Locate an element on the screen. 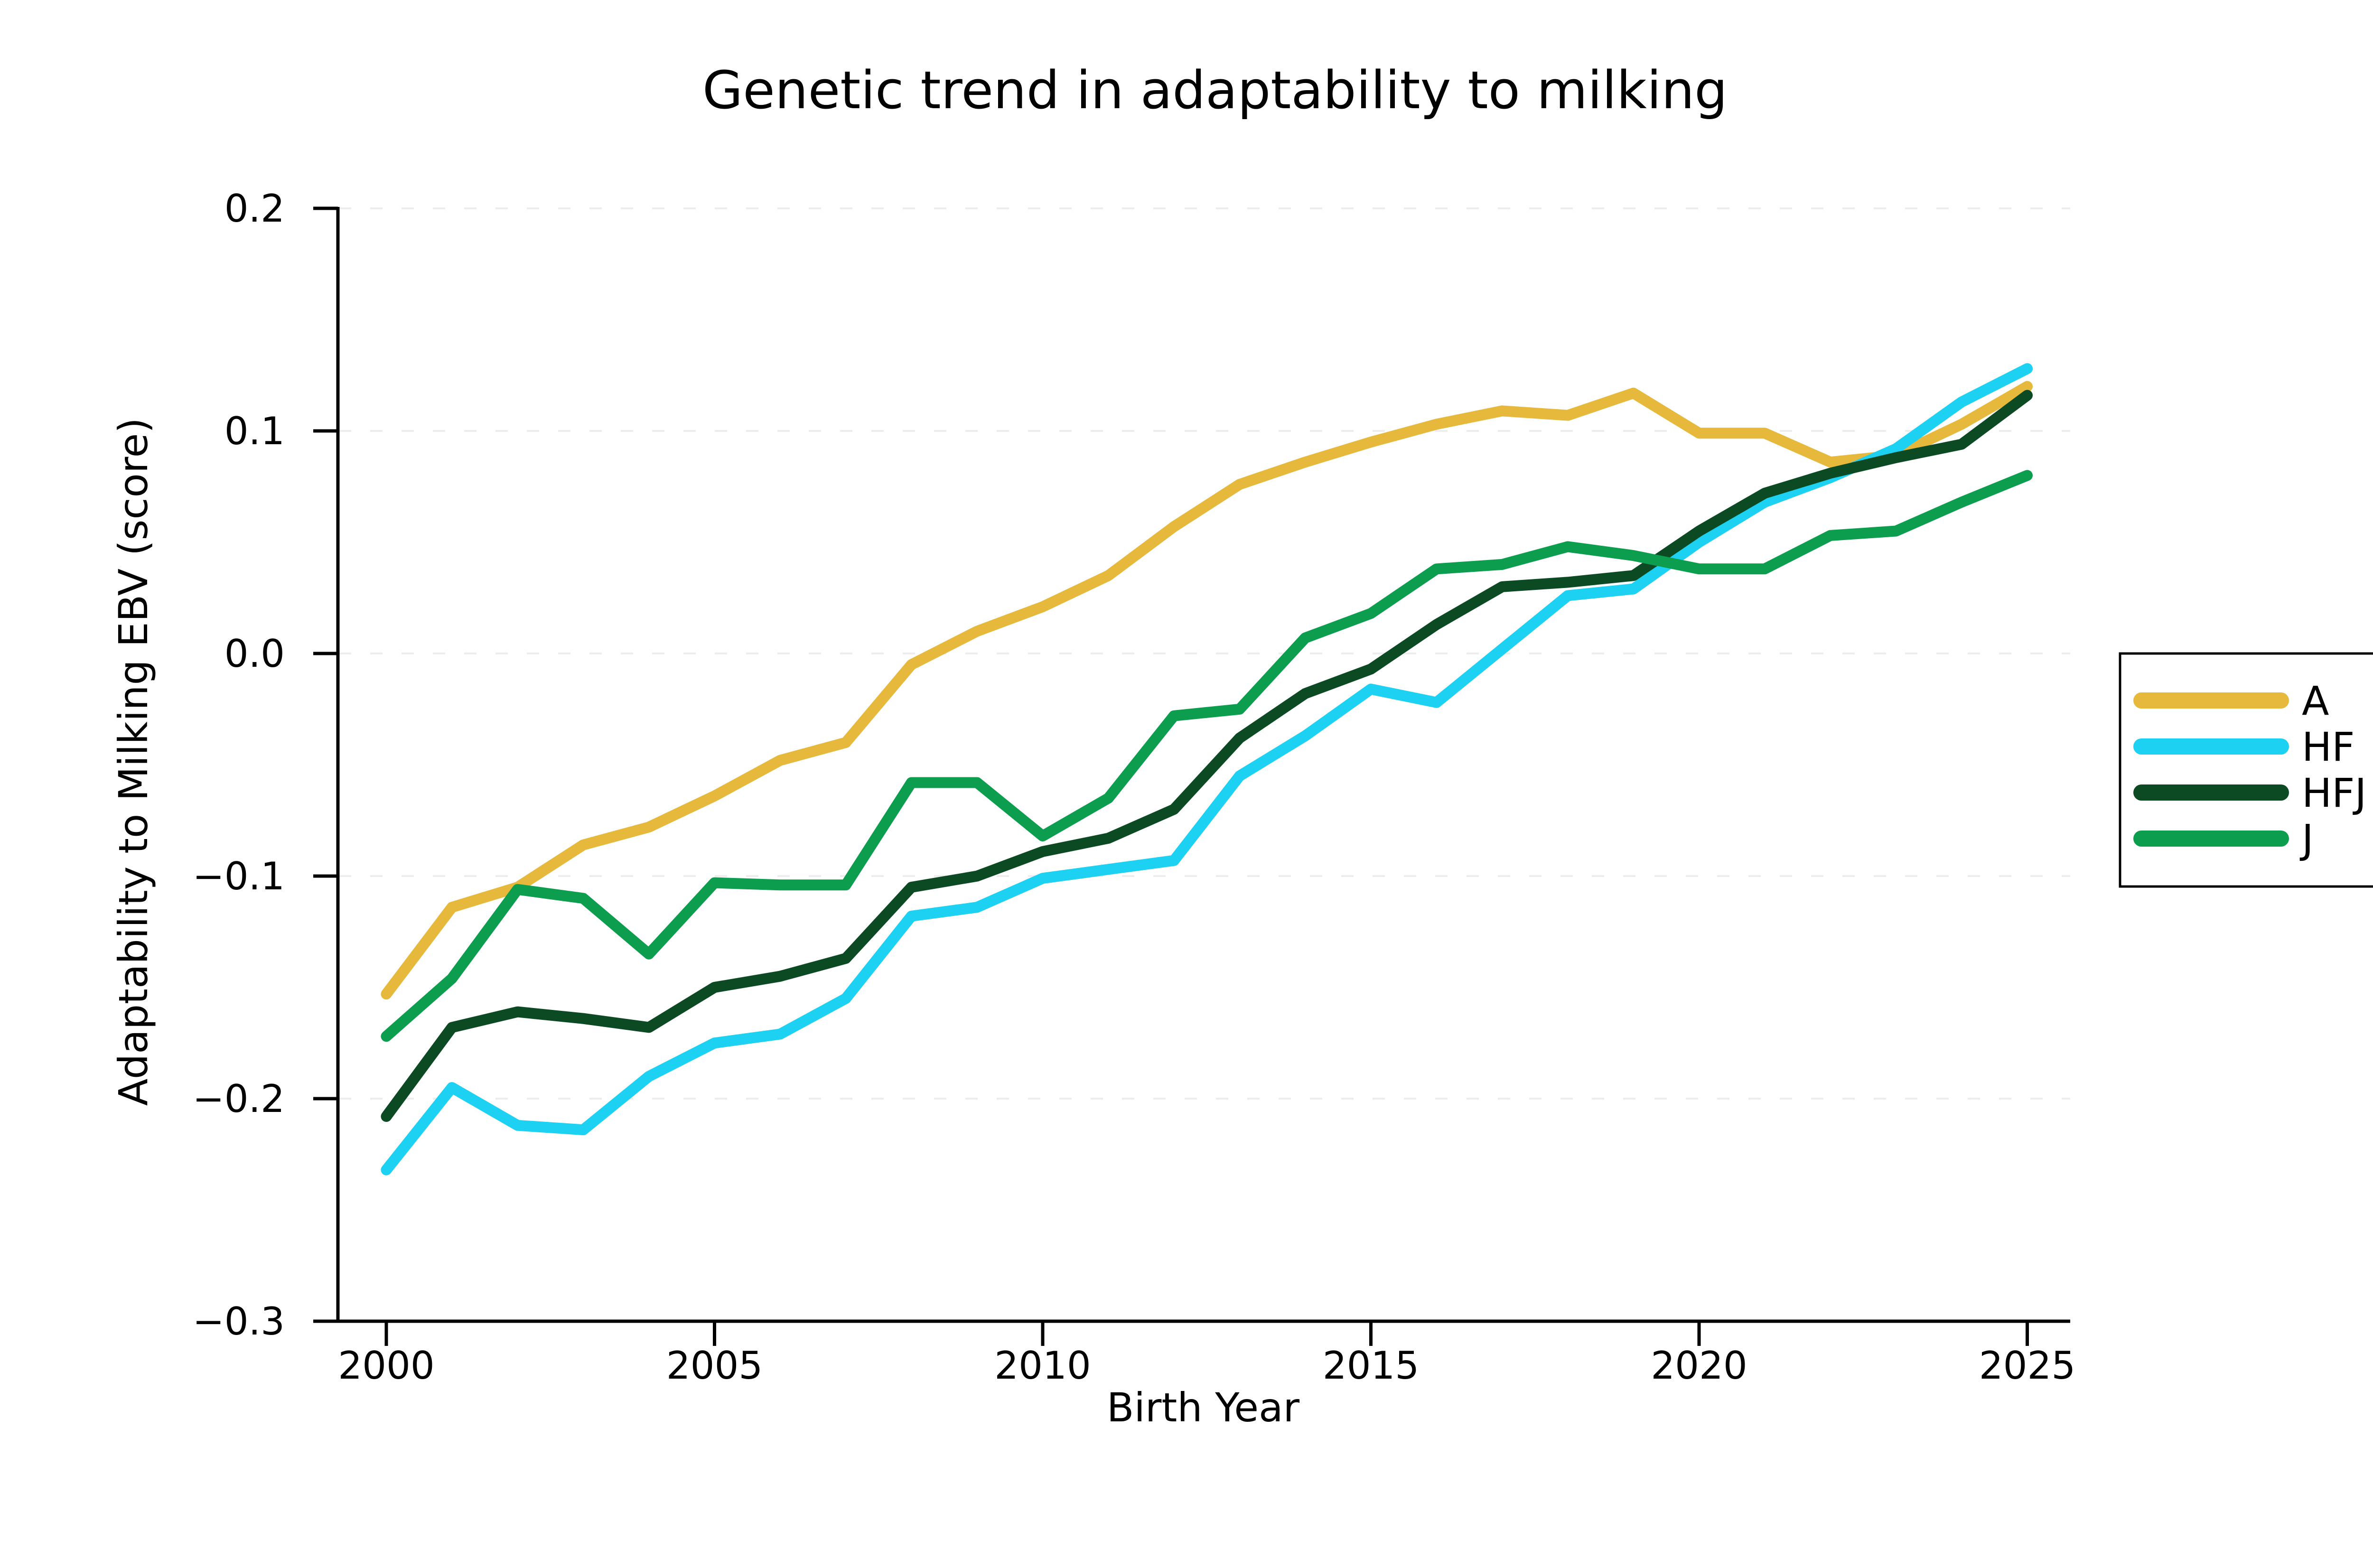 Image resolution: width=2373 pixels, height=1568 pixels. legend-label-HF: HF is located at coordinates (2328, 747).